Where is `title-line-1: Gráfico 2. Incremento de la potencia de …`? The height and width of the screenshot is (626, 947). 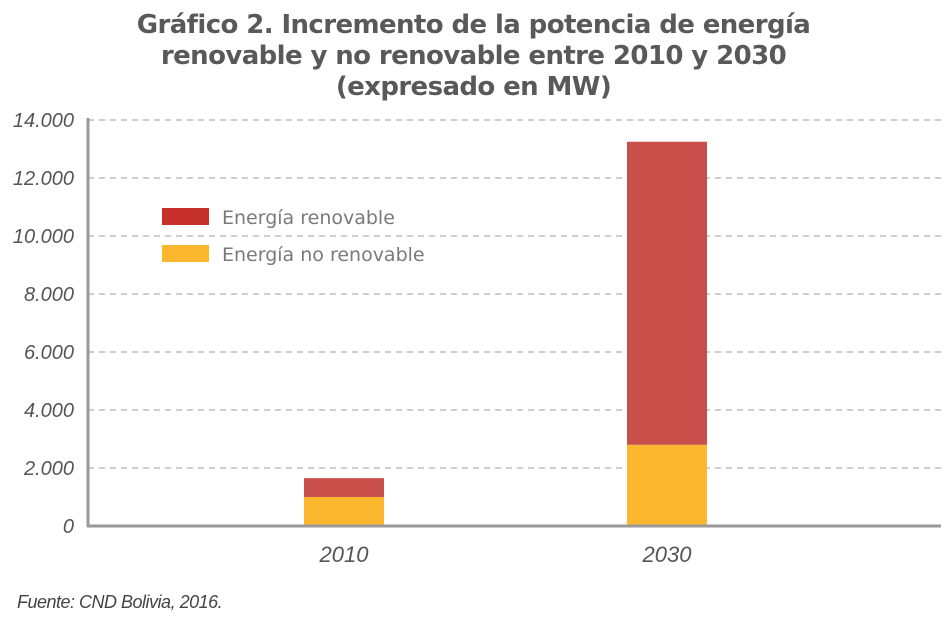
title-line-1: Gráfico 2. Incremento de la potencia de … is located at coordinates (473, 25).